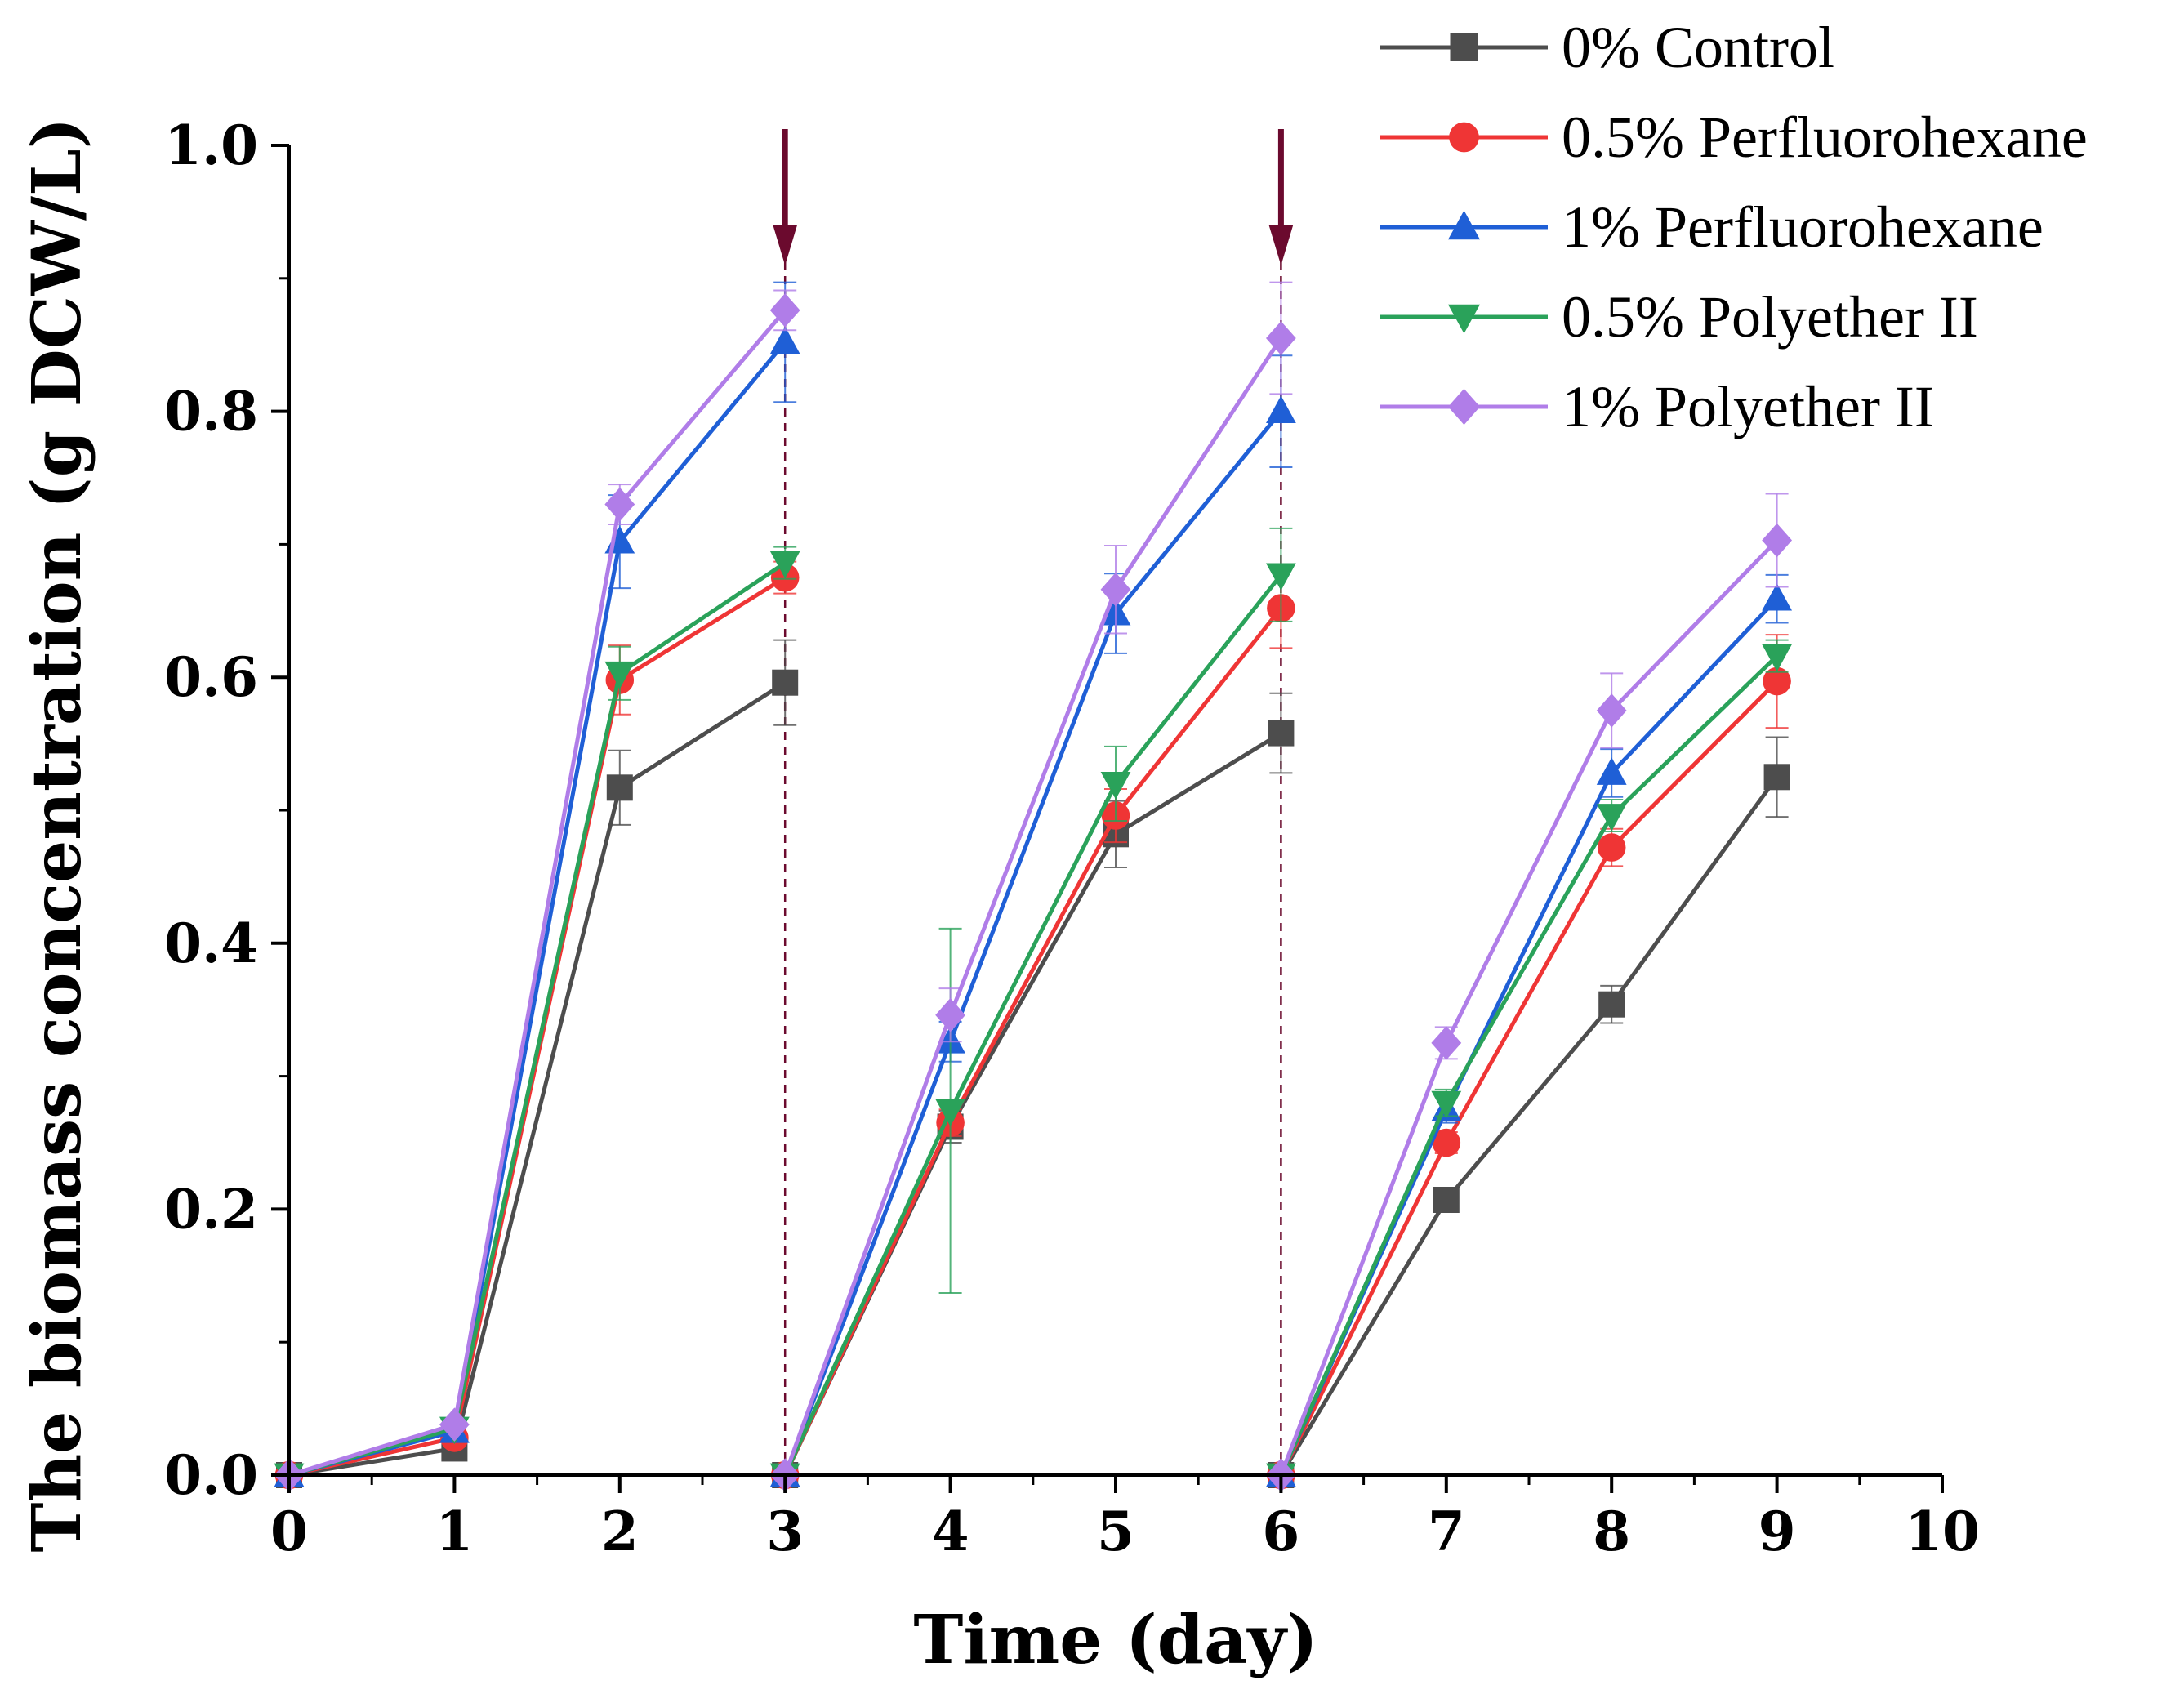  I want to click on legend-label: 0.5% Polyether II, so click(1770, 317).